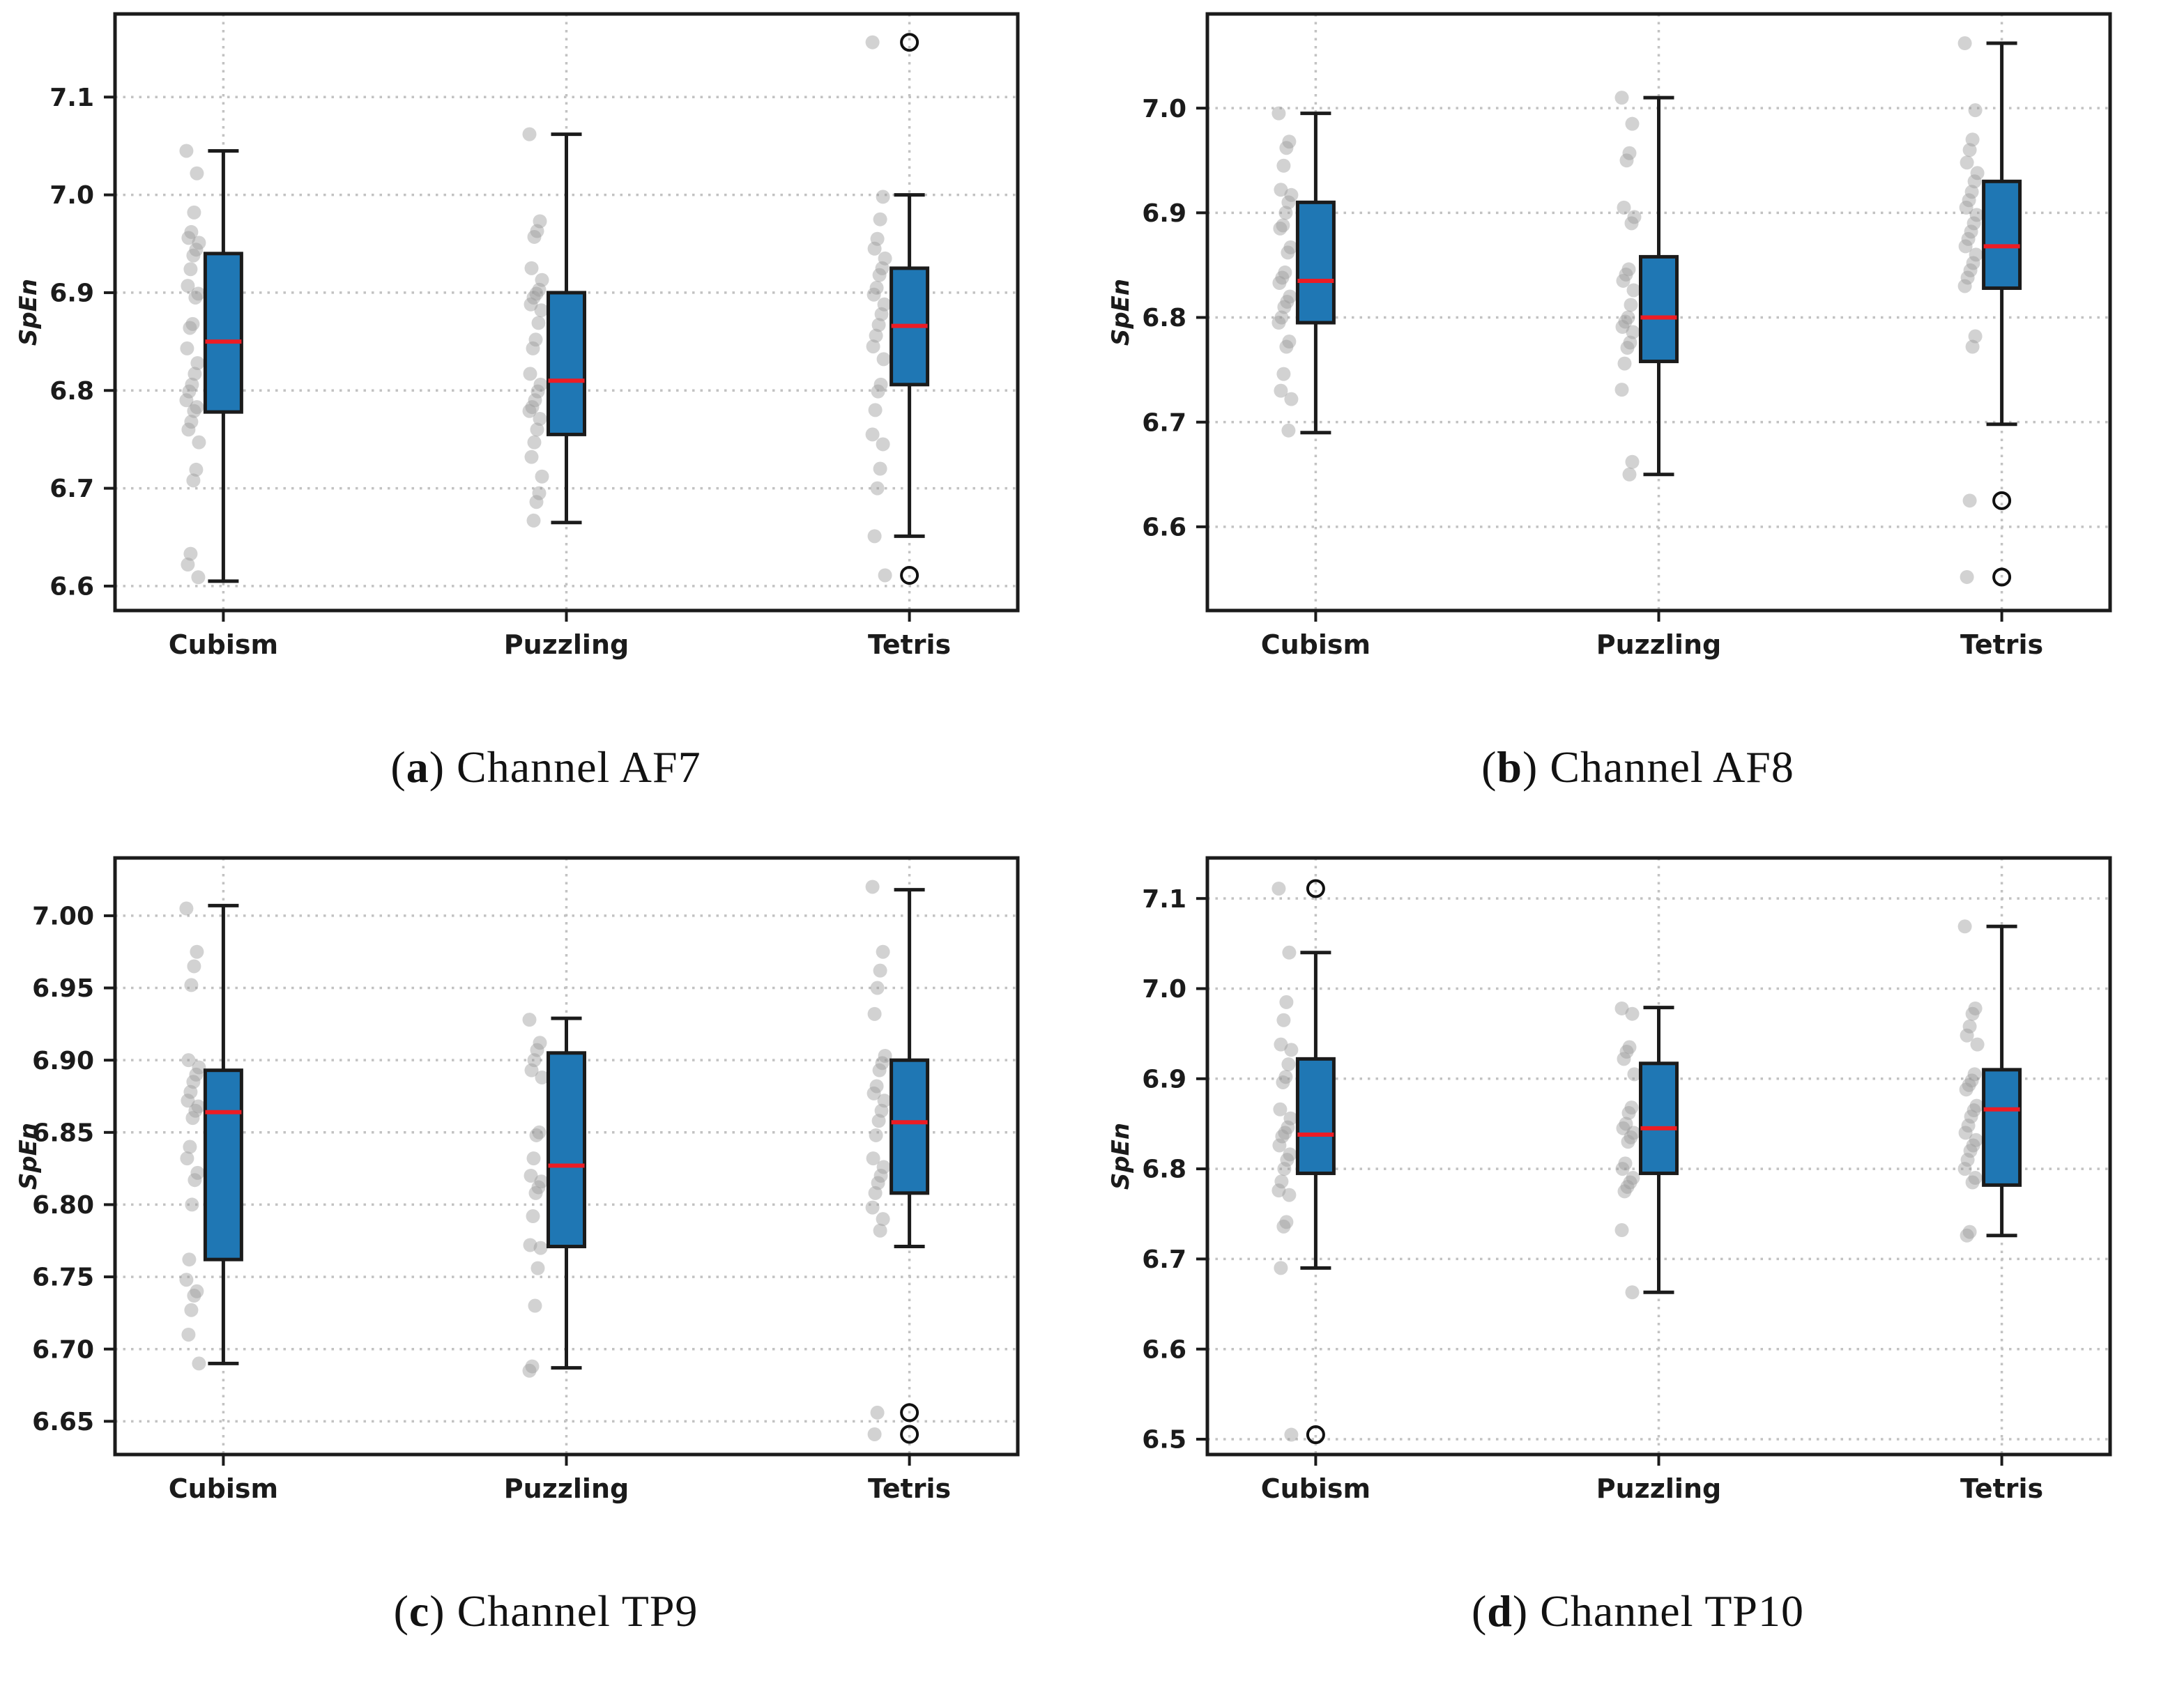  I want to click on caption-d-letter: d, so click(1500, 1611).